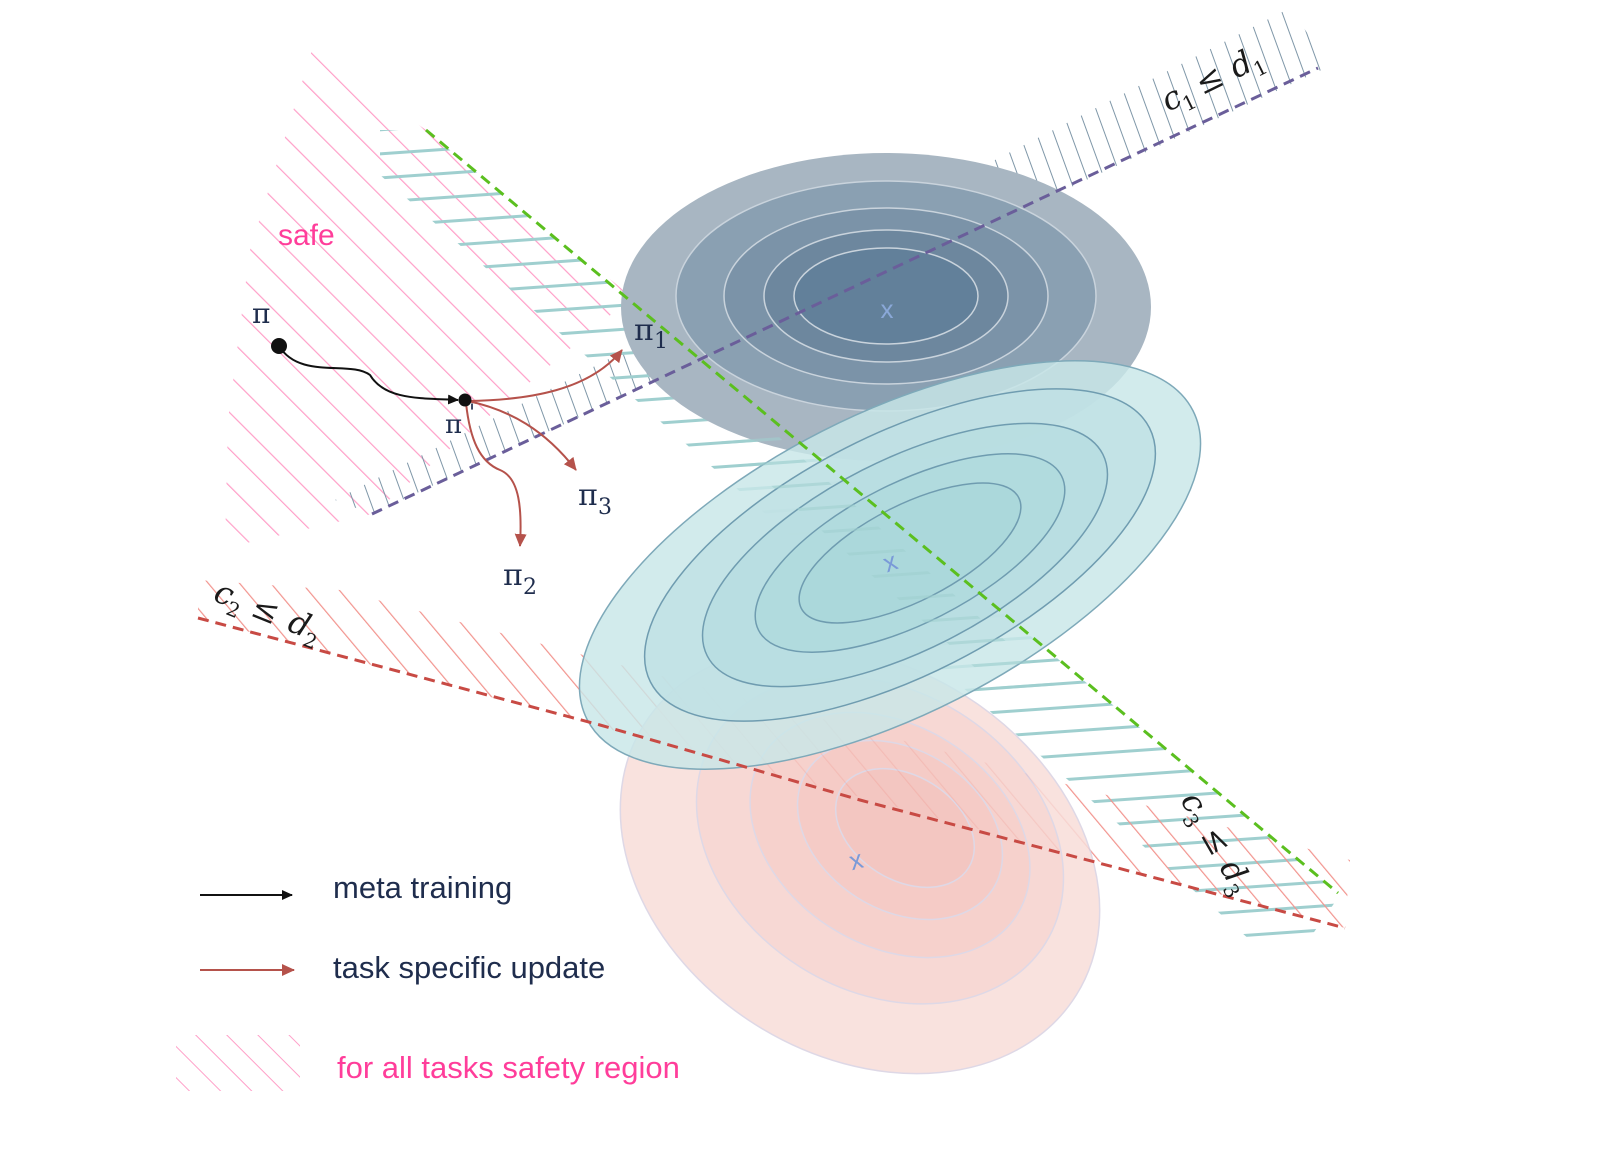  What do you see at coordinates (545, 375) in the screenshot?
I see `update-arrow-pi1` at bounding box center [545, 375].